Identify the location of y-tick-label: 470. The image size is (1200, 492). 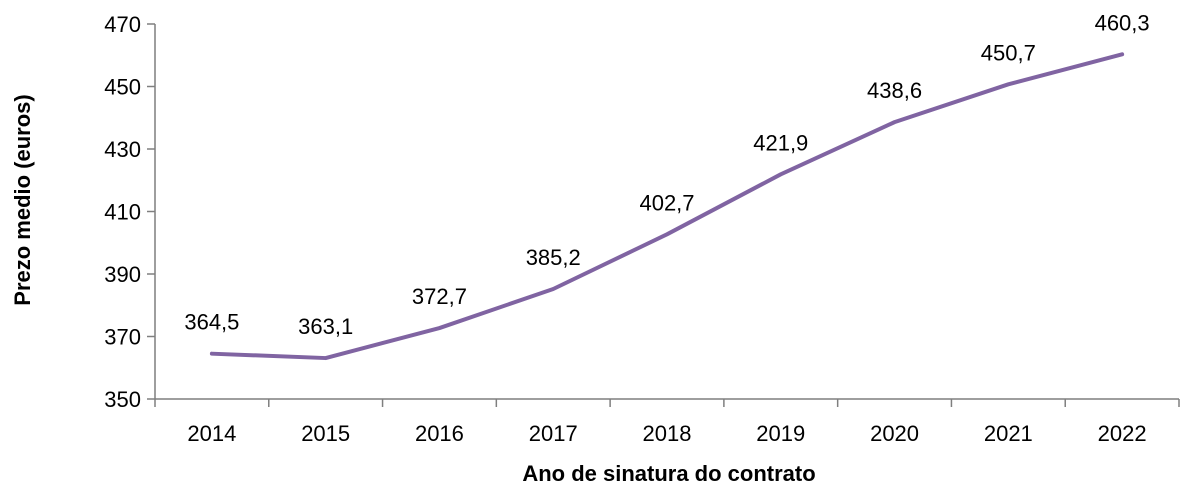
(122, 24).